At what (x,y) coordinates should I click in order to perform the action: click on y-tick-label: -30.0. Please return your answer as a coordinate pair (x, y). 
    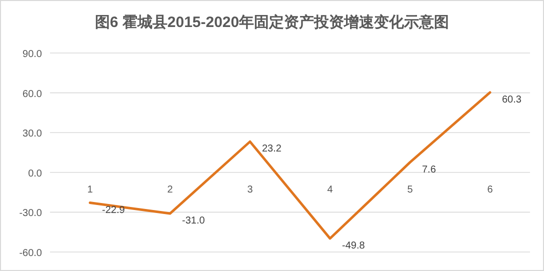
    Looking at the image, I should click on (30, 214).